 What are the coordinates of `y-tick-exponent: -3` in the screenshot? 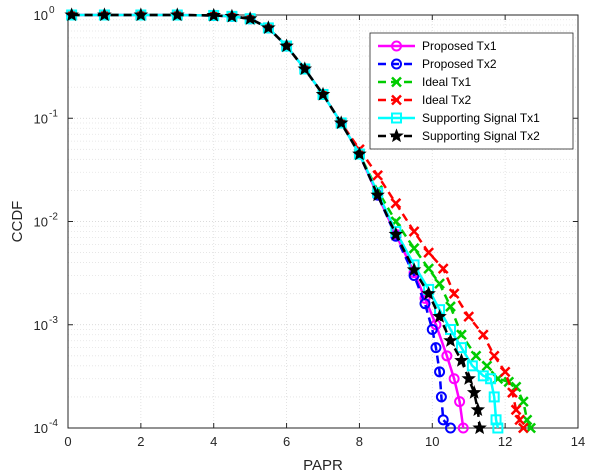 It's located at (53, 320).